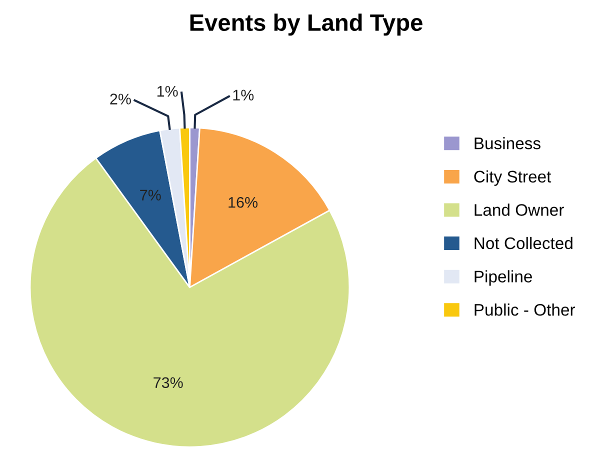 The image size is (612, 455). What do you see at coordinates (519, 210) in the screenshot?
I see `legend-label: Land Owner` at bounding box center [519, 210].